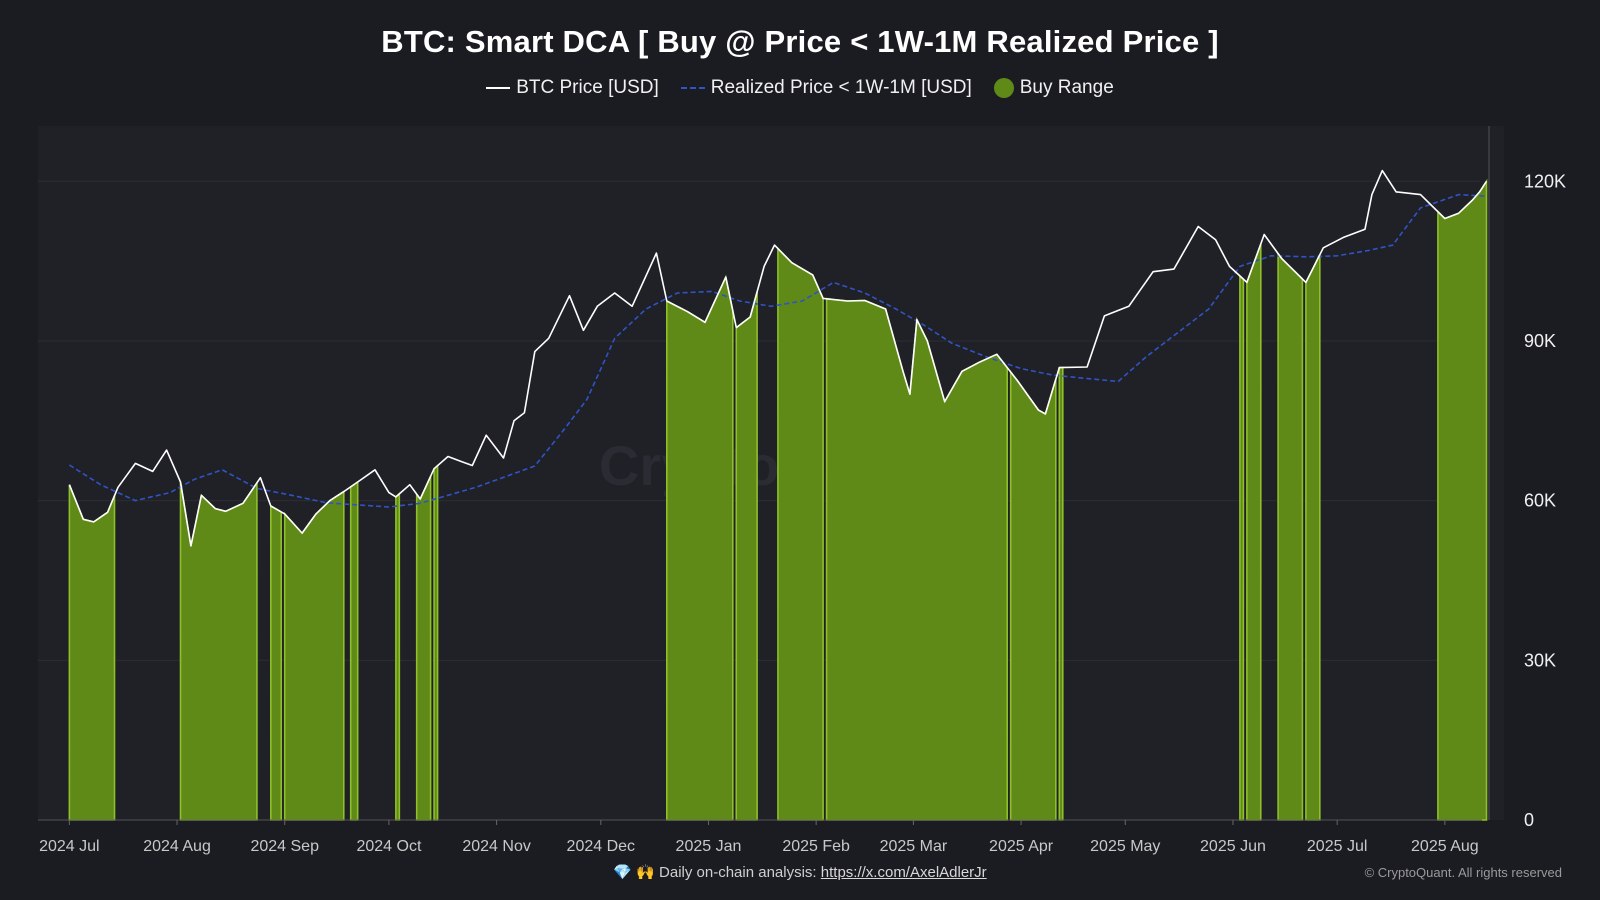  I want to click on x-tick-label: 2025 May, so click(1125, 846).